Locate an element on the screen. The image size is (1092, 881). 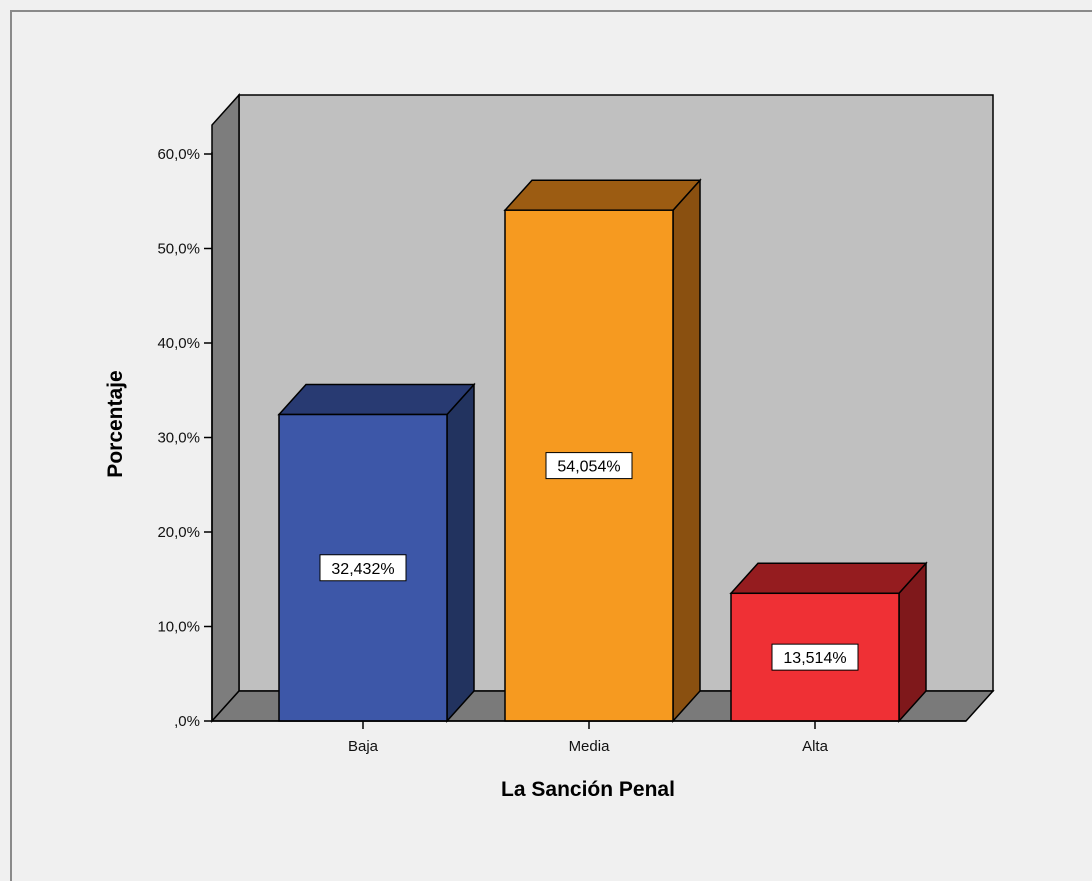
x-axis: Baja Media Alta is located at coordinates (589, 737).